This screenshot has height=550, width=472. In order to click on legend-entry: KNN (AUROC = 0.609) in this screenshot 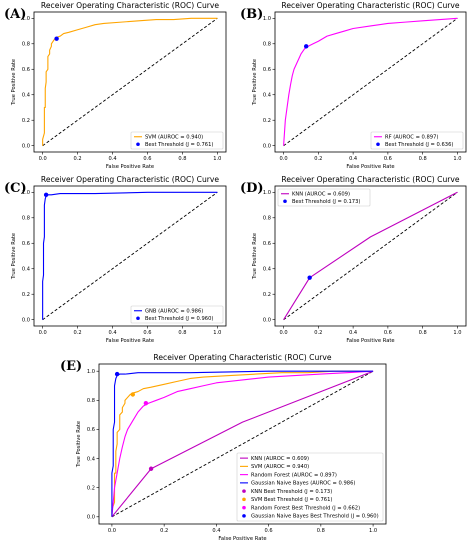, I will do `click(280, 459)`.